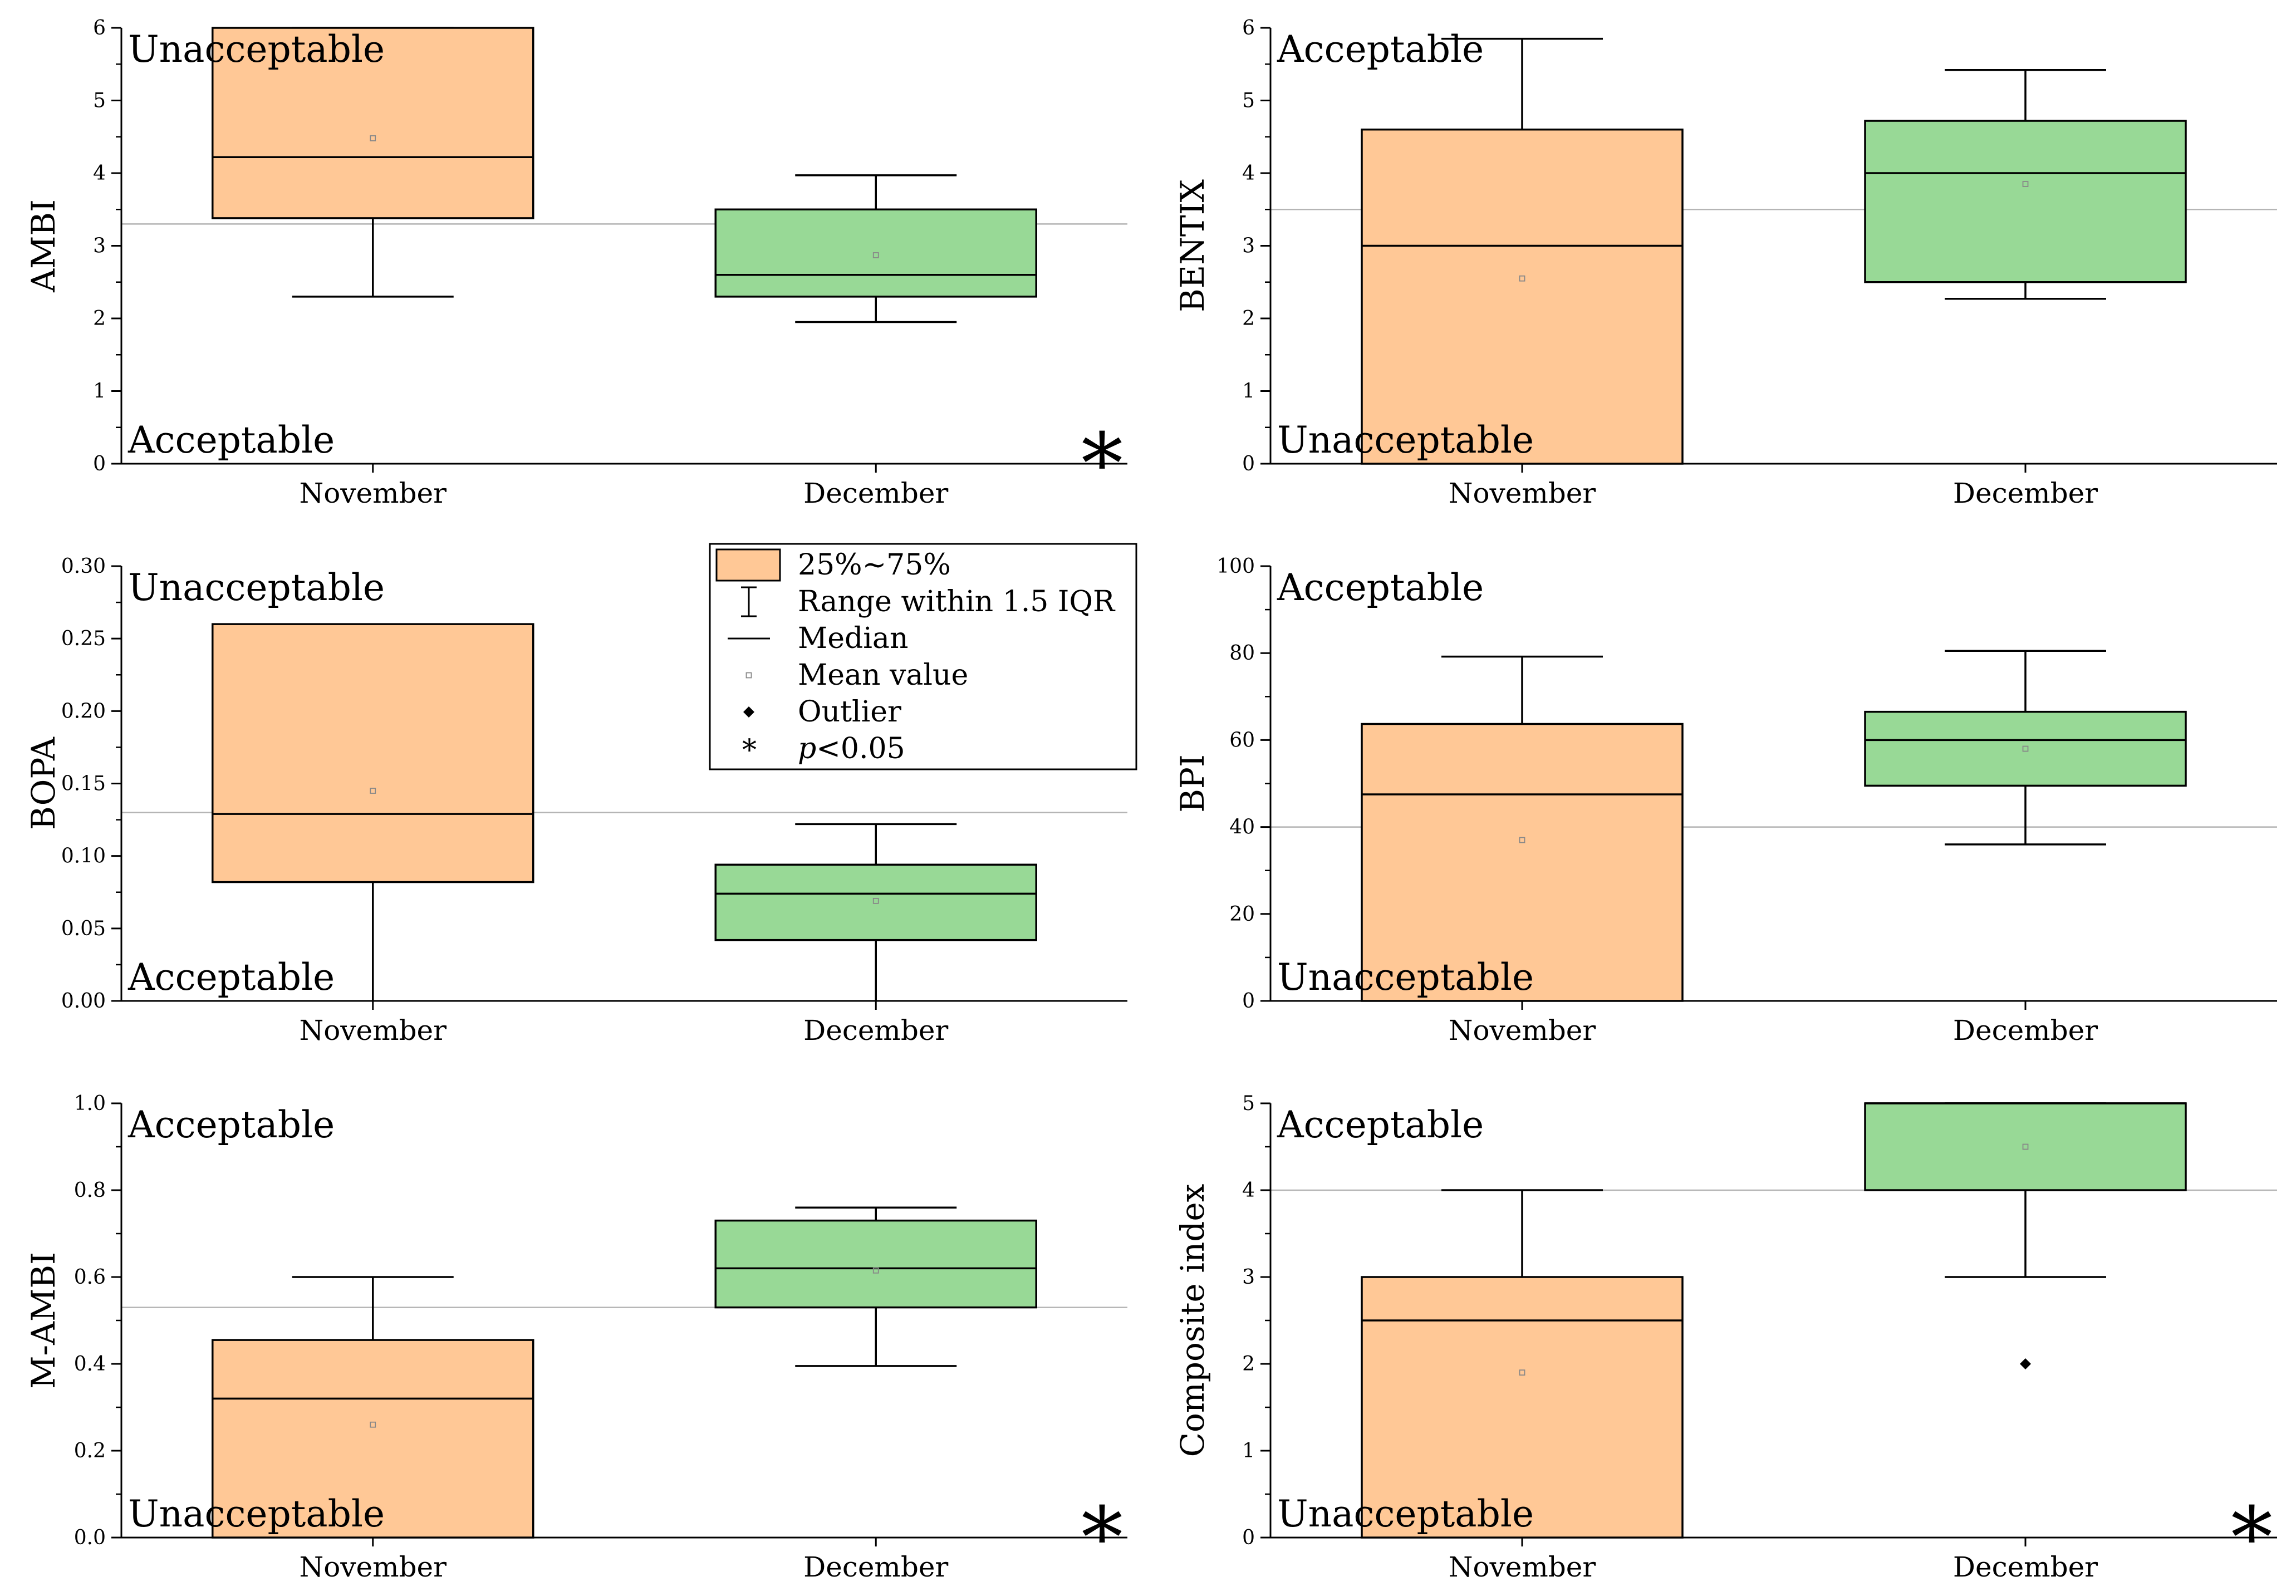 This screenshot has width=2296, height=1596. Describe the element at coordinates (1242, 827) in the screenshot. I see `y-tick-label: 40` at that location.